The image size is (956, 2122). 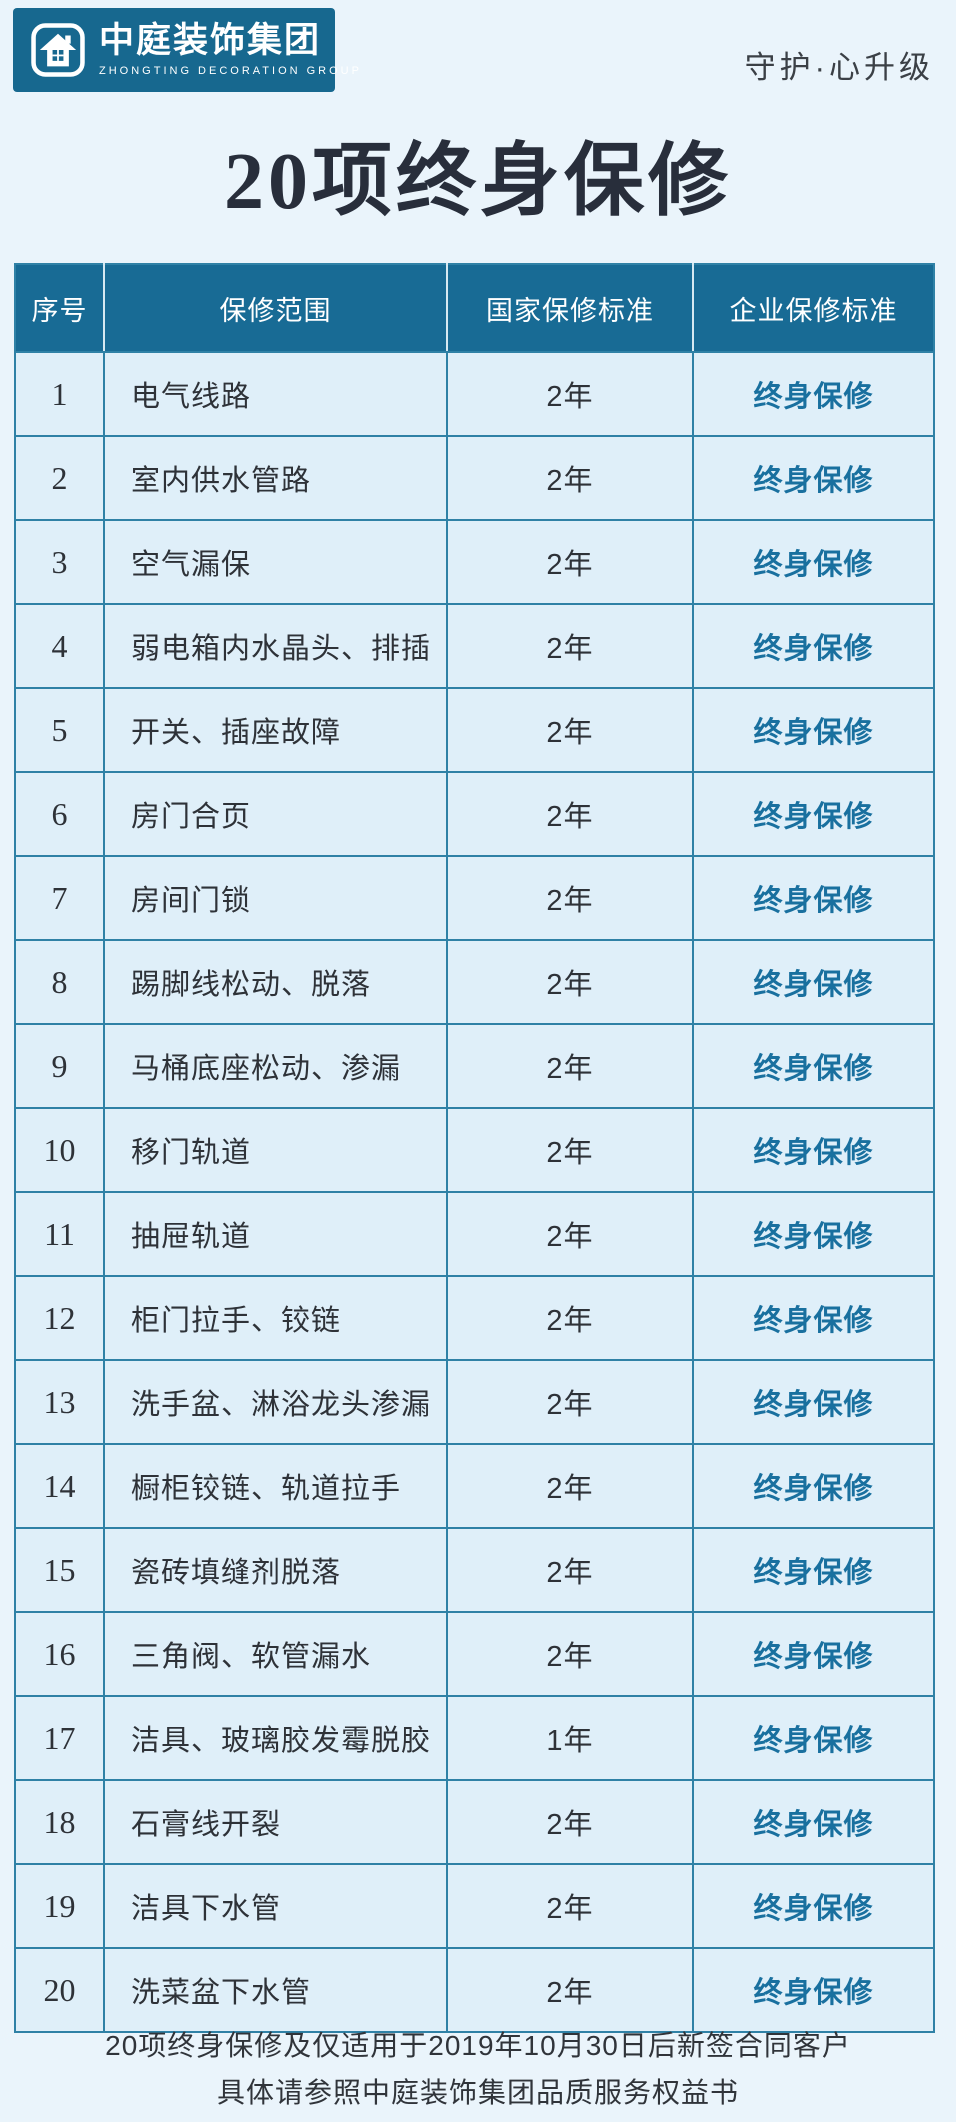 What do you see at coordinates (477, 2092) in the screenshot?
I see `footer-note-line2: 具体请参照中庭装饰集团品质服务权益书` at bounding box center [477, 2092].